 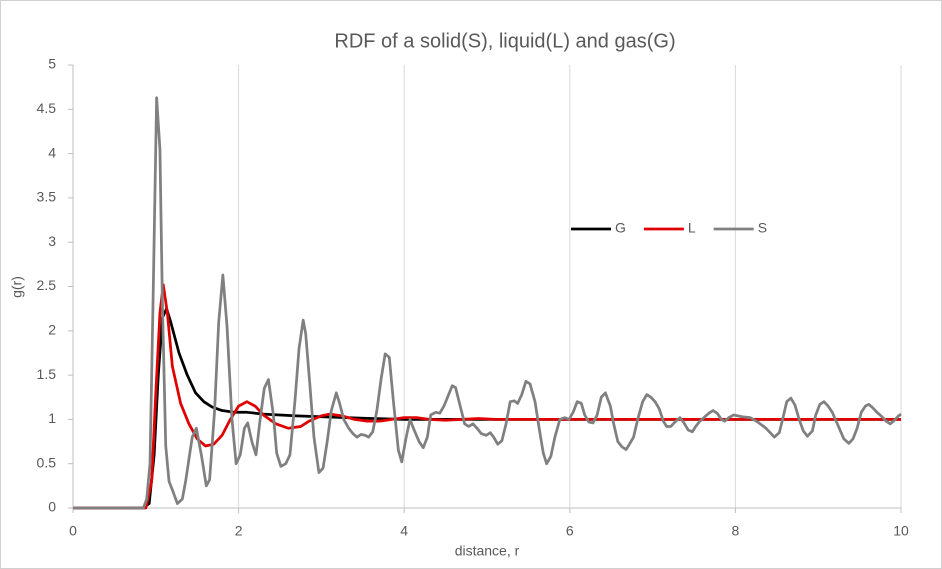 What do you see at coordinates (52, 152) in the screenshot?
I see `y-tick-label: 4` at bounding box center [52, 152].